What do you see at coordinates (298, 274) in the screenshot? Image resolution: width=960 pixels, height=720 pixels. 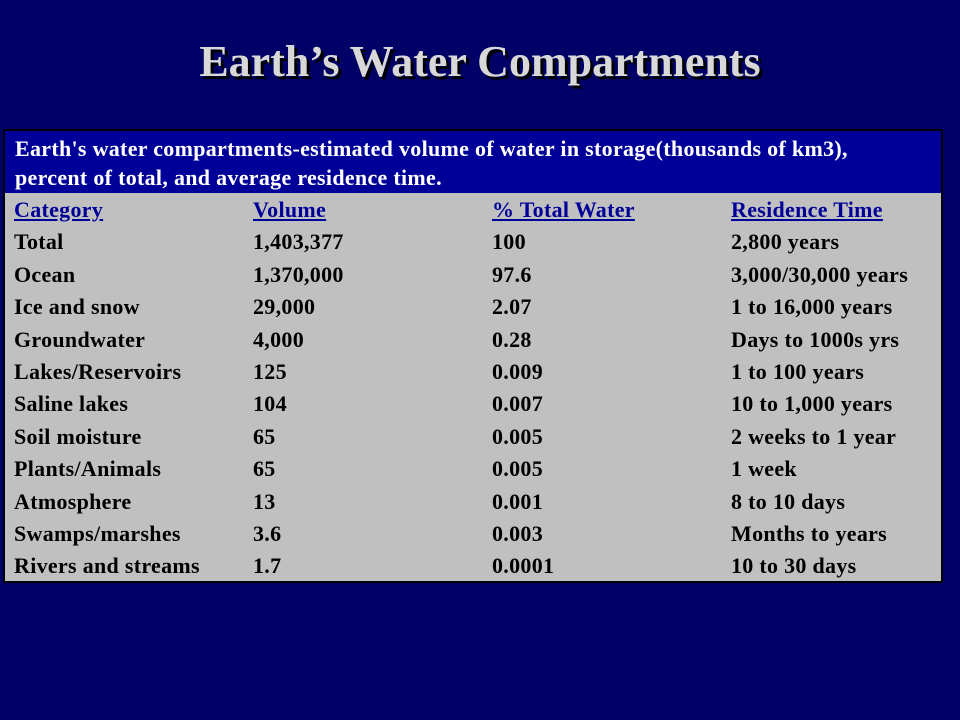 I see `table-cell: 1,370,000` at bounding box center [298, 274].